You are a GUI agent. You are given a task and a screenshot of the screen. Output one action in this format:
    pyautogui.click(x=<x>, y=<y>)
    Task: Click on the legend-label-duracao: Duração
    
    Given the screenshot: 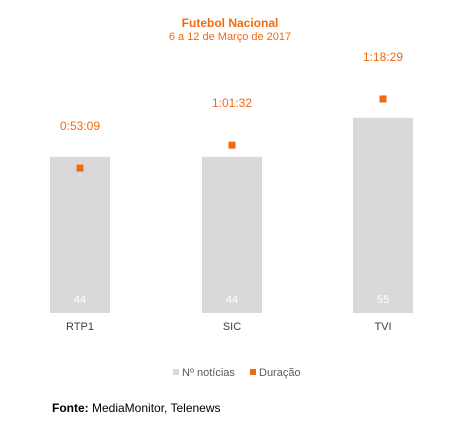 What is the action you would take?
    pyautogui.click(x=280, y=373)
    